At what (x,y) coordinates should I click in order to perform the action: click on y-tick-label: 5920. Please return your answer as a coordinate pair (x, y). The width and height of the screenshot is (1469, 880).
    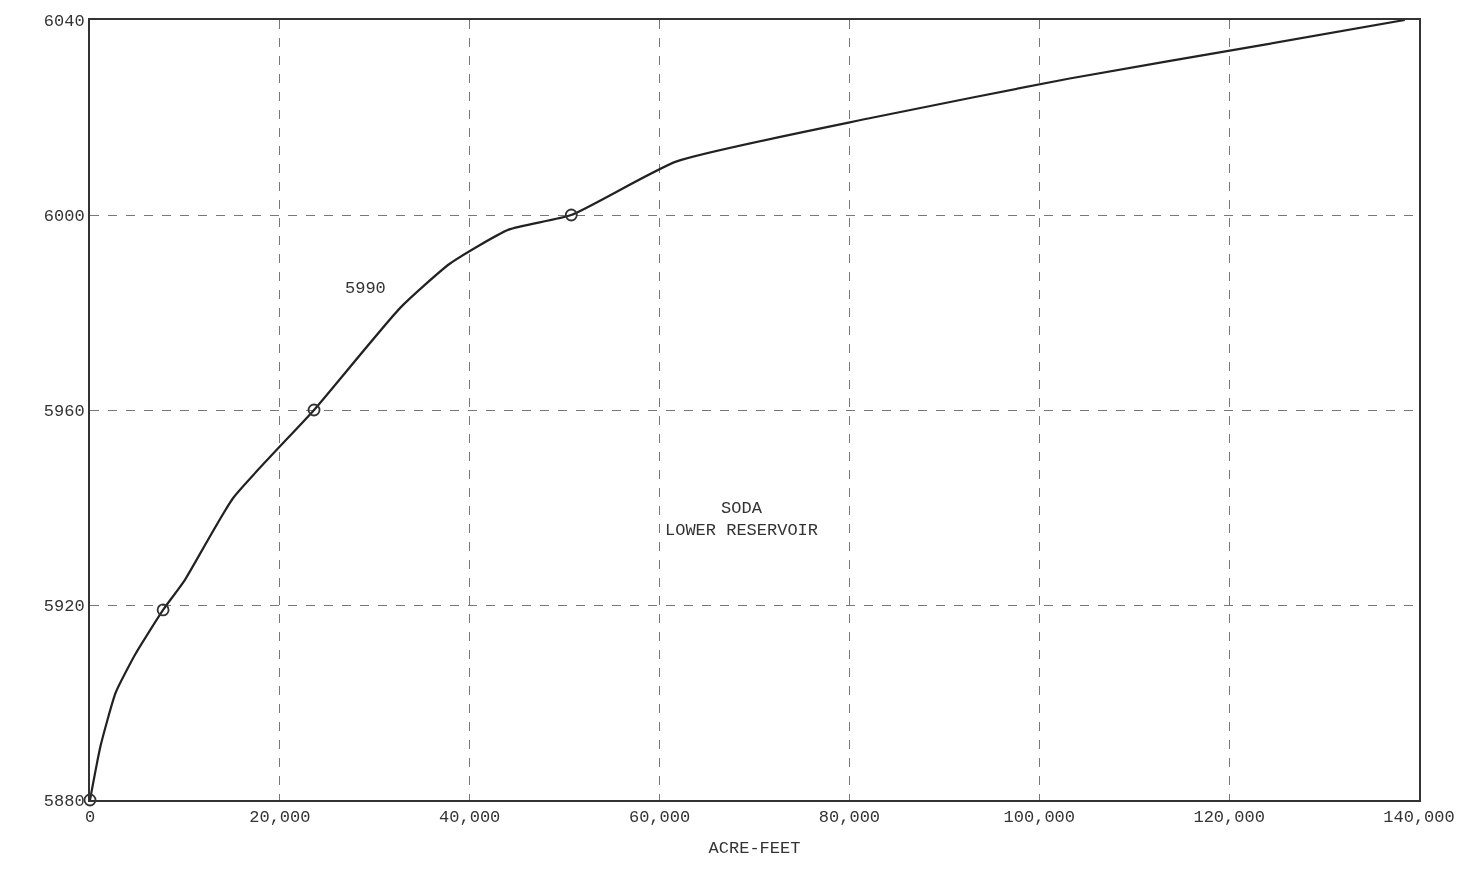
    Looking at the image, I should click on (64, 606).